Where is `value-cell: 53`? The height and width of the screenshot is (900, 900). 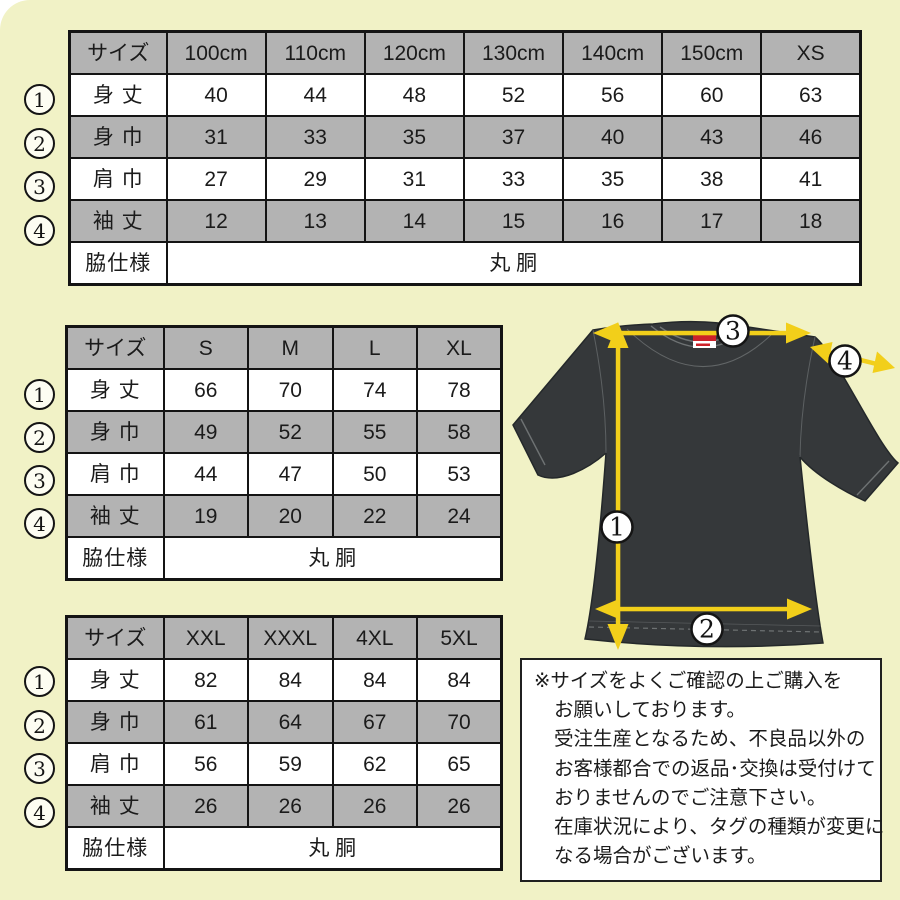
value-cell: 53 is located at coordinates (459, 474).